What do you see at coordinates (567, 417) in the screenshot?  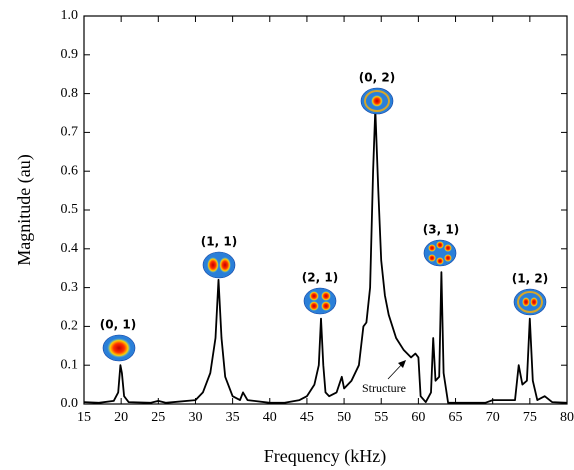 I see `x-tick-label: 80` at bounding box center [567, 417].